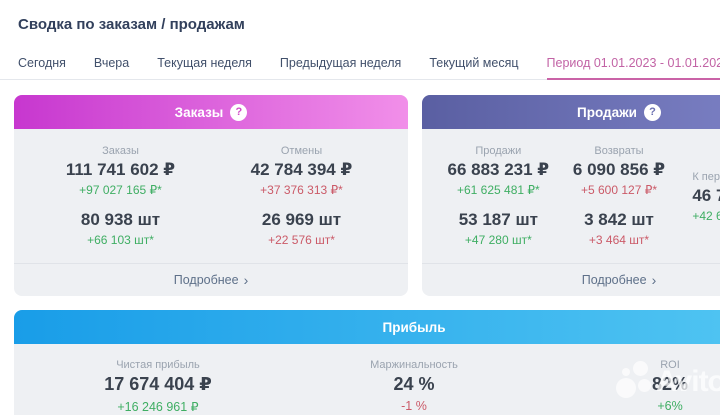  Describe the element at coordinates (633, 65) in the screenshot. I see `tab-custom-period: Период 01.01.2023 - 01.01.2024` at that location.